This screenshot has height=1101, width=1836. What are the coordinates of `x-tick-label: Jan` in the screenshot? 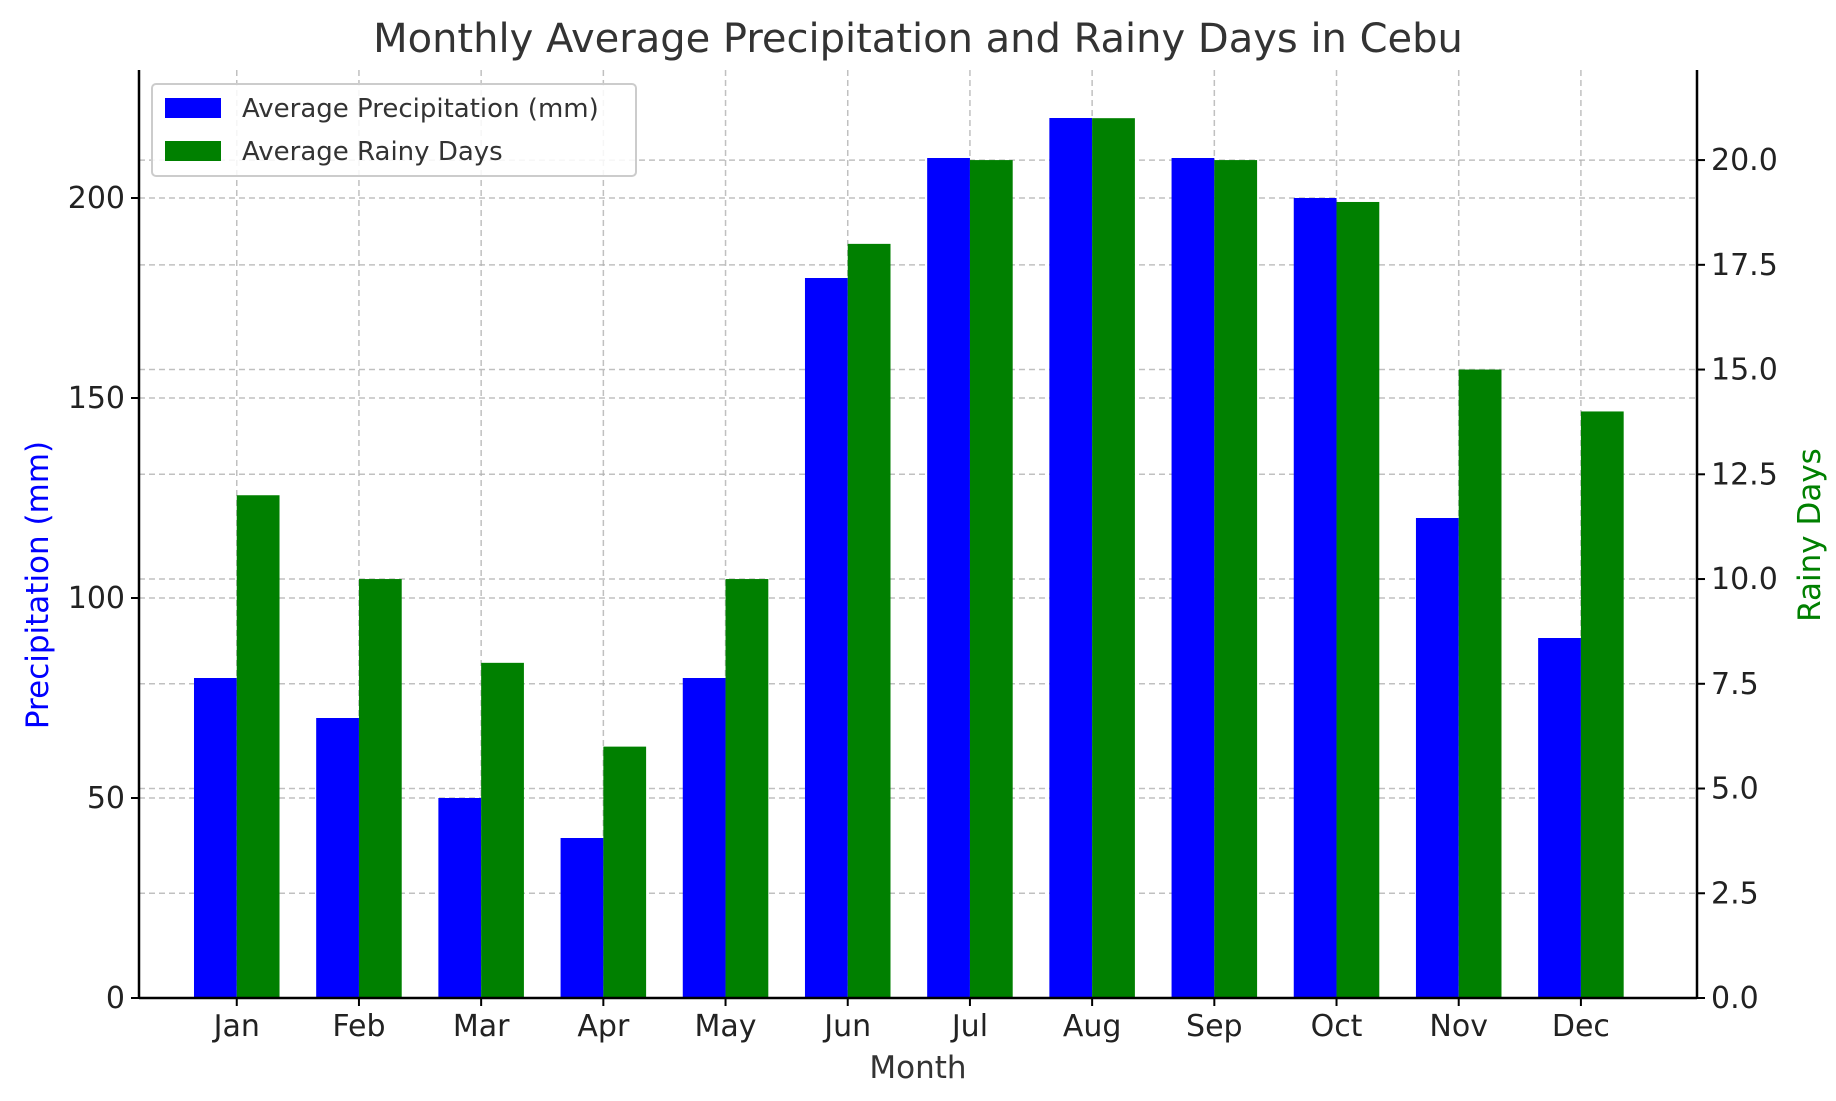 It's located at (236, 1026).